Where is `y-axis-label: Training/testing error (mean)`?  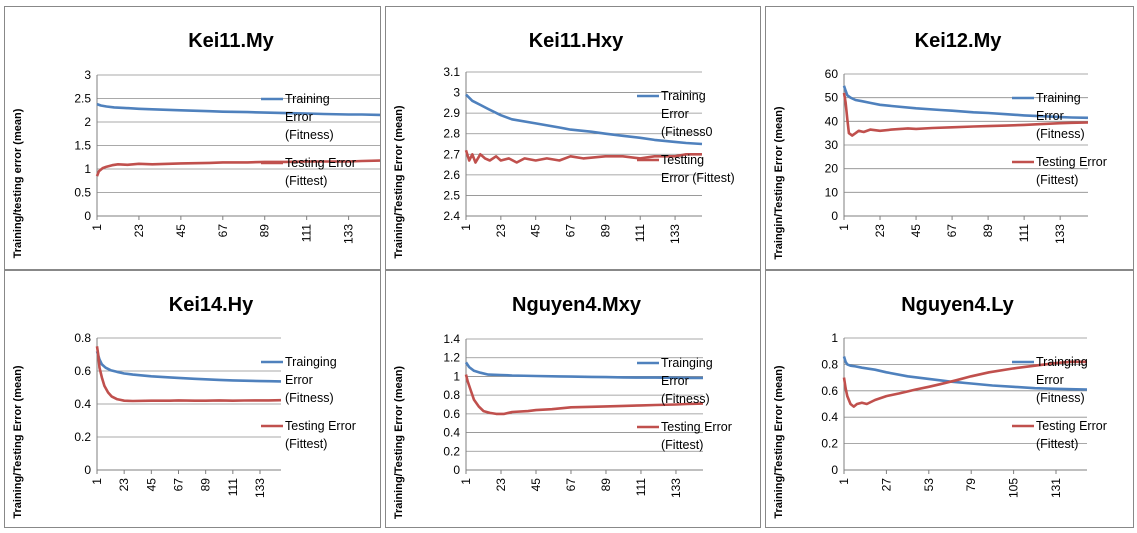 y-axis-label: Training/testing error (mean) is located at coordinates (18, 183).